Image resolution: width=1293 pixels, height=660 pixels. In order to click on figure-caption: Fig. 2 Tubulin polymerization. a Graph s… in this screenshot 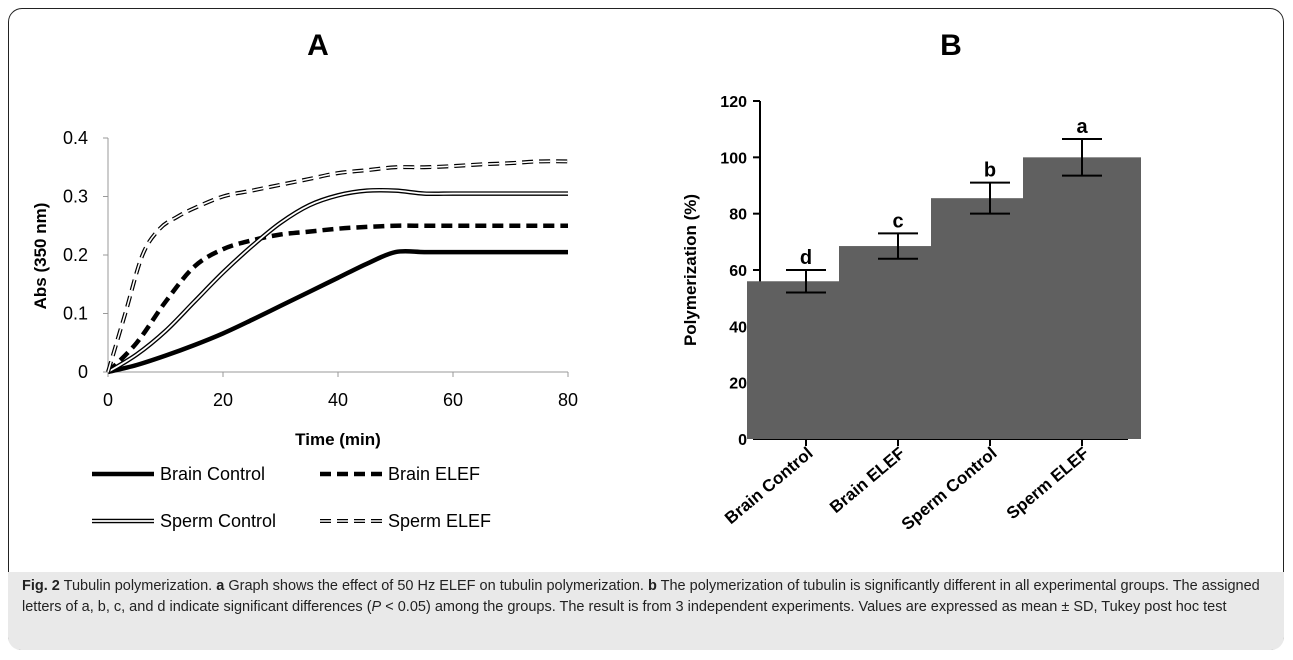, I will do `click(646, 597)`.